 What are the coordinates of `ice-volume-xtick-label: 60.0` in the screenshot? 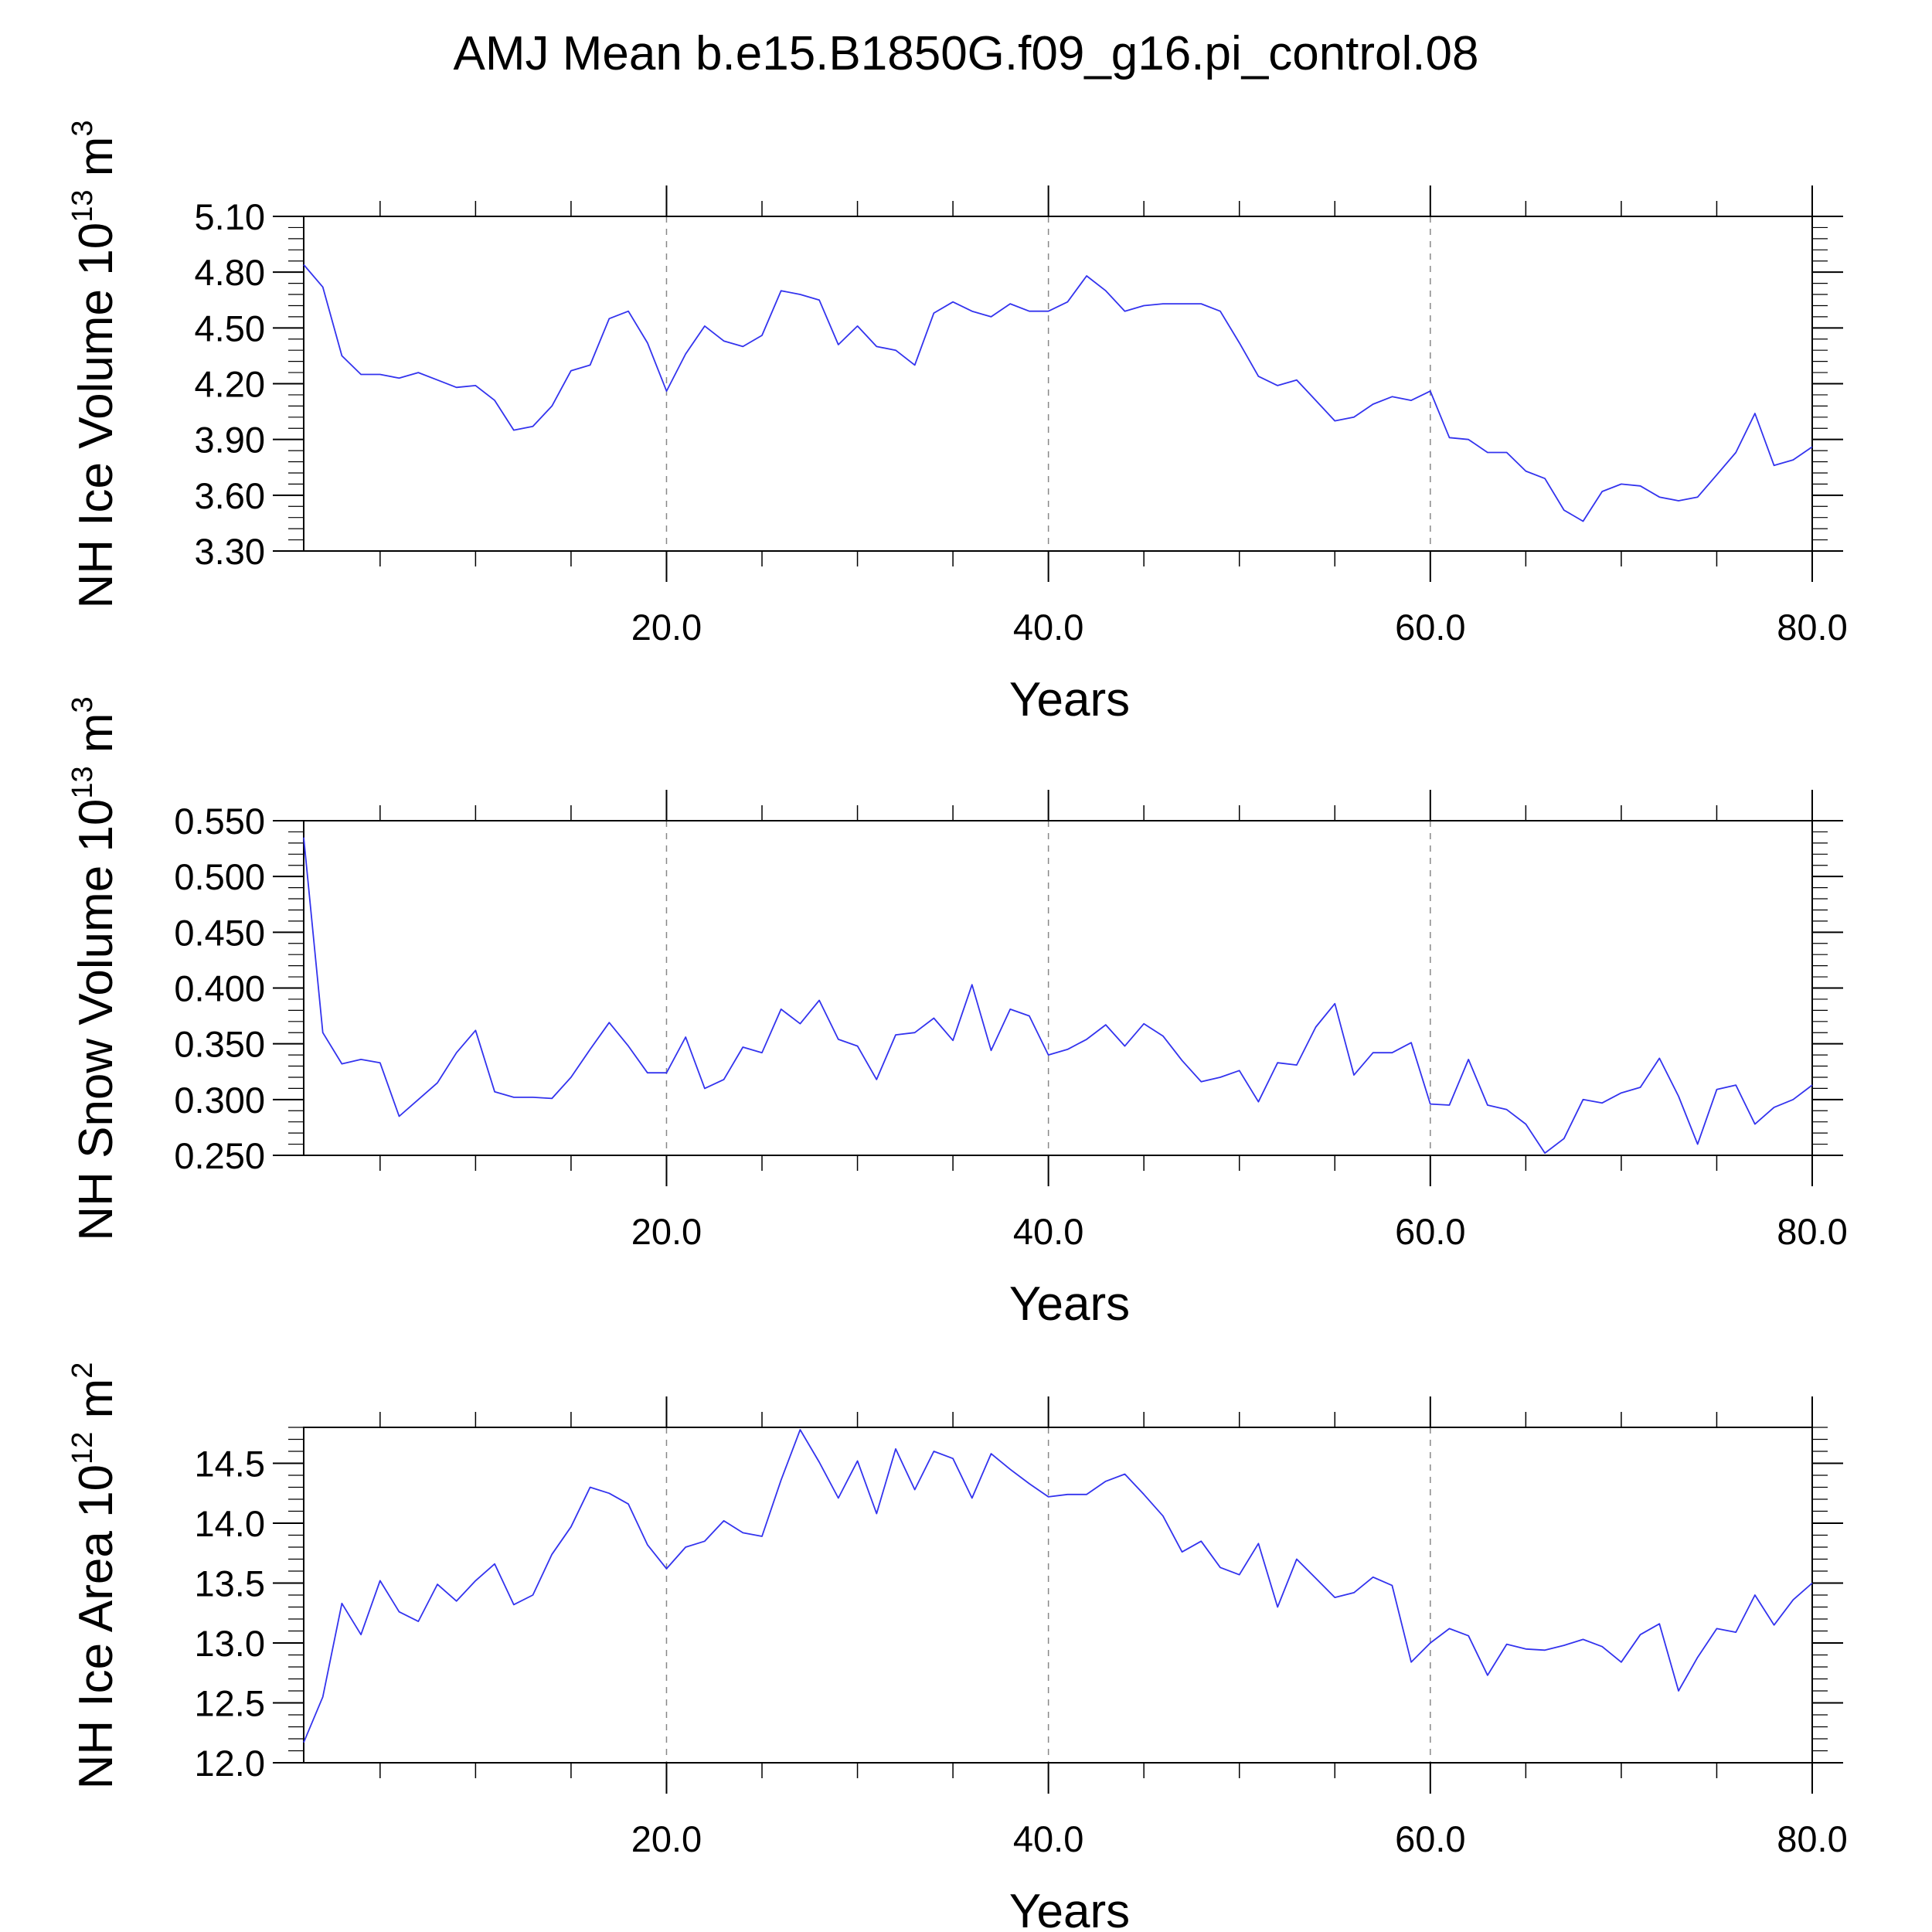 It's located at (1430, 628).